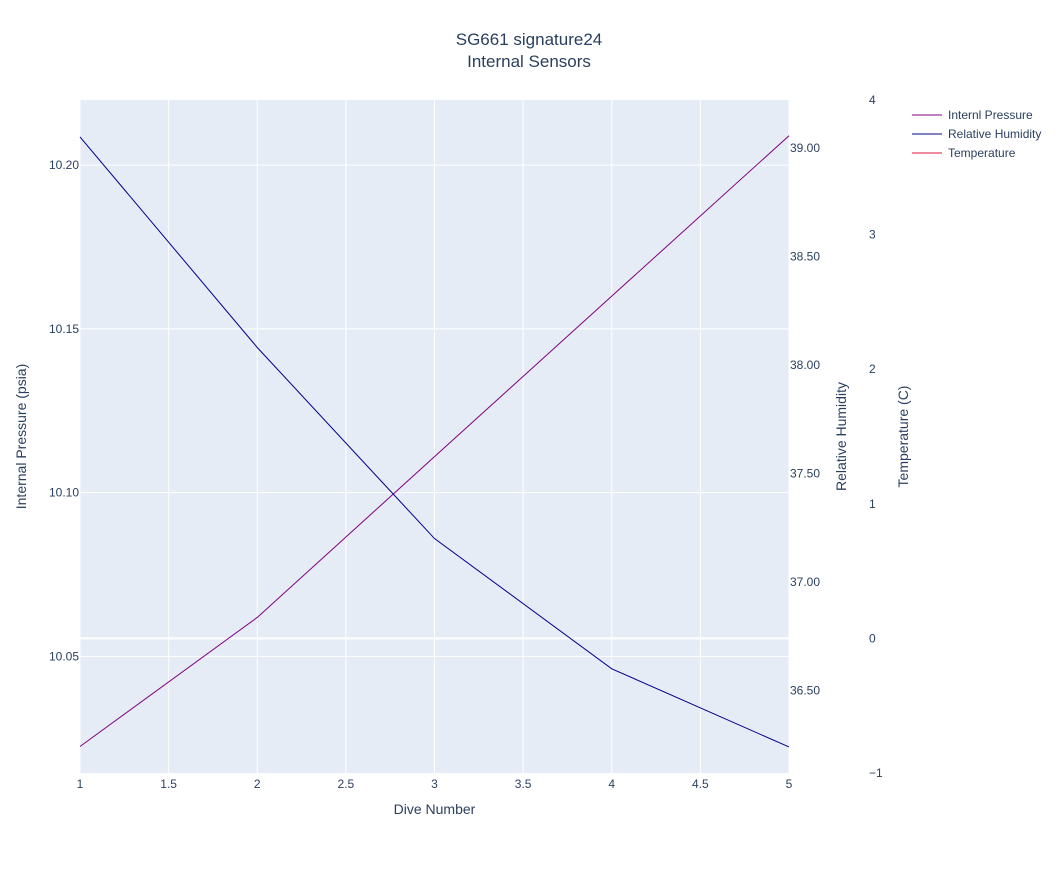 This screenshot has height=894, width=1058. I want to click on y-right-humidity-tick-label: 38.00, so click(805, 365).